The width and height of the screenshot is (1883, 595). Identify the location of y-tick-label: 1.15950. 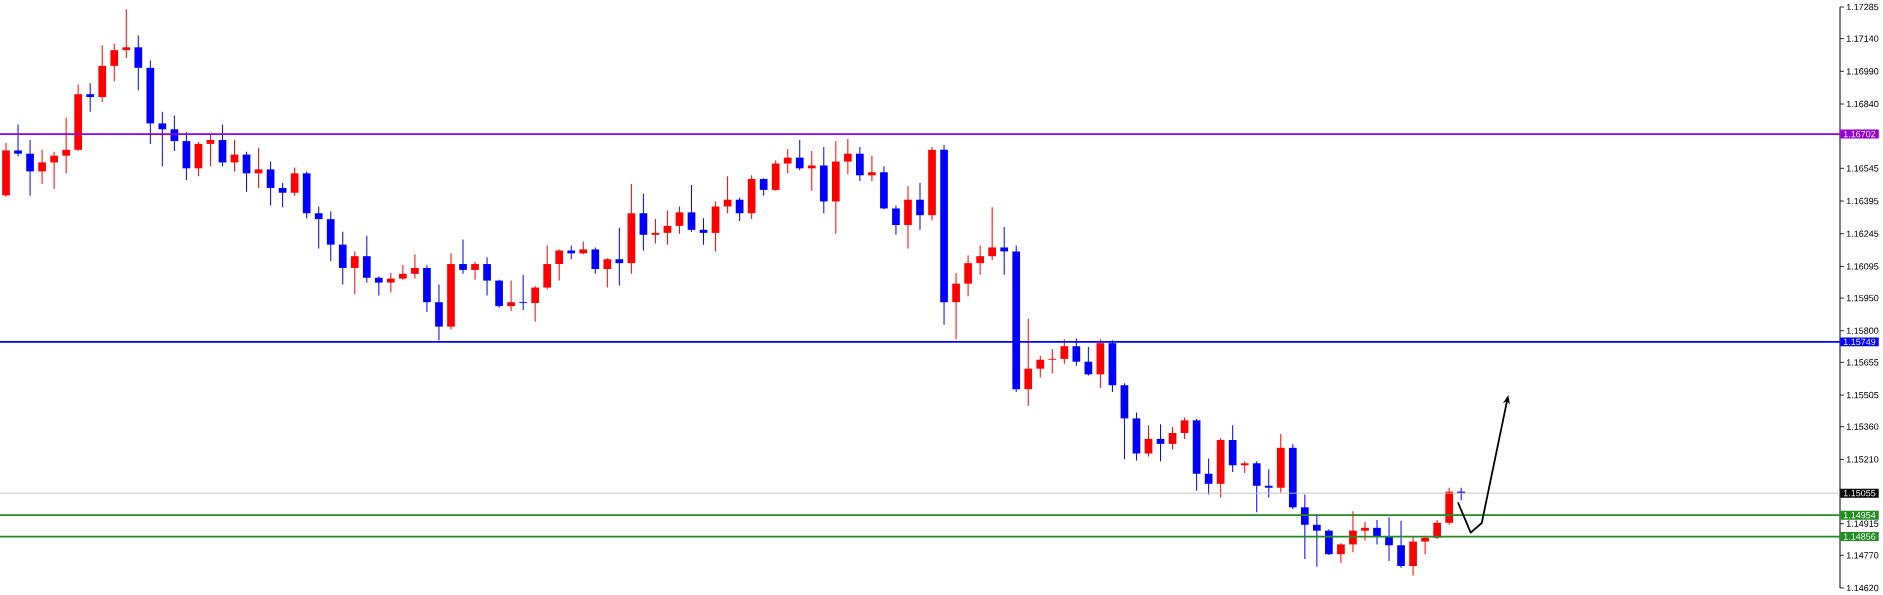
(1862, 298).